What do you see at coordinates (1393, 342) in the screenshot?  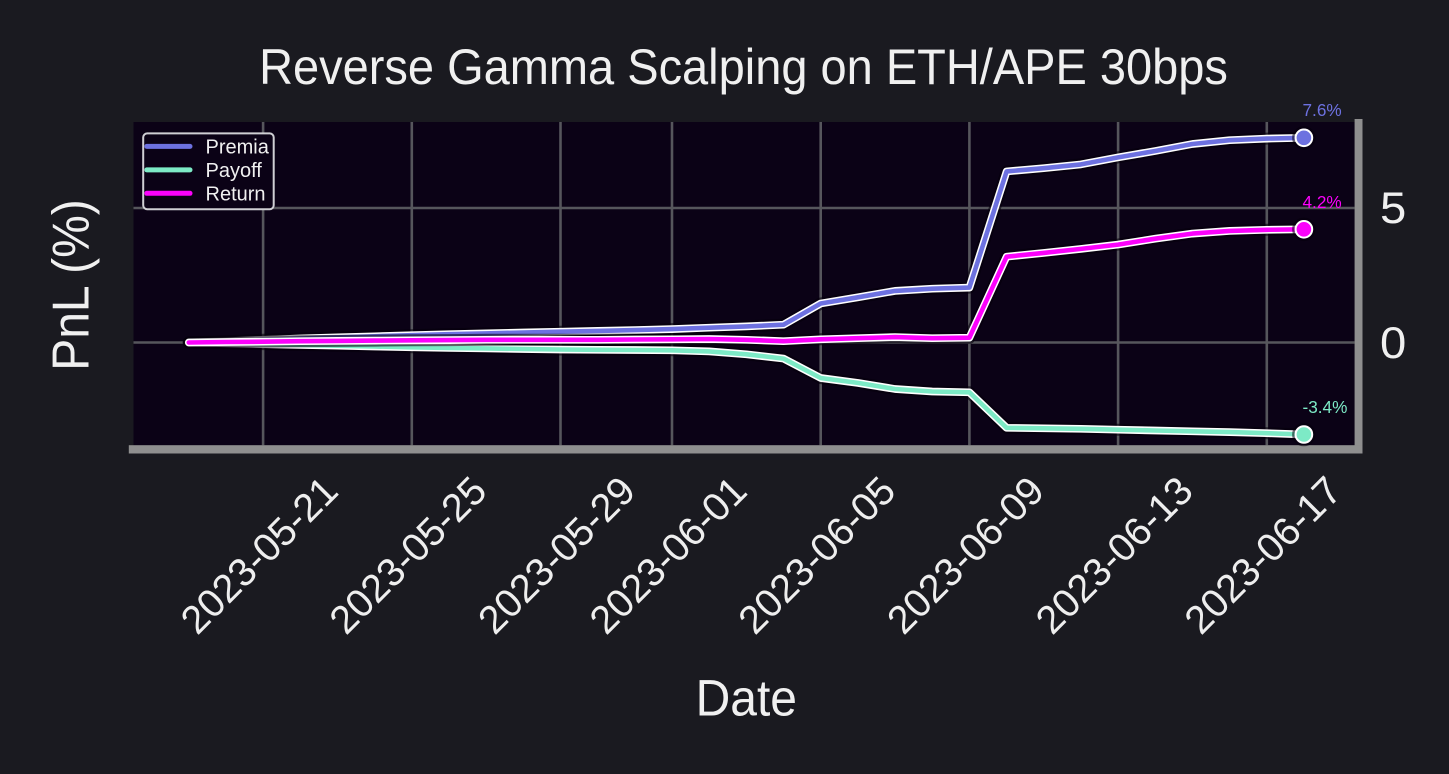 I see `svg-text: 0` at bounding box center [1393, 342].